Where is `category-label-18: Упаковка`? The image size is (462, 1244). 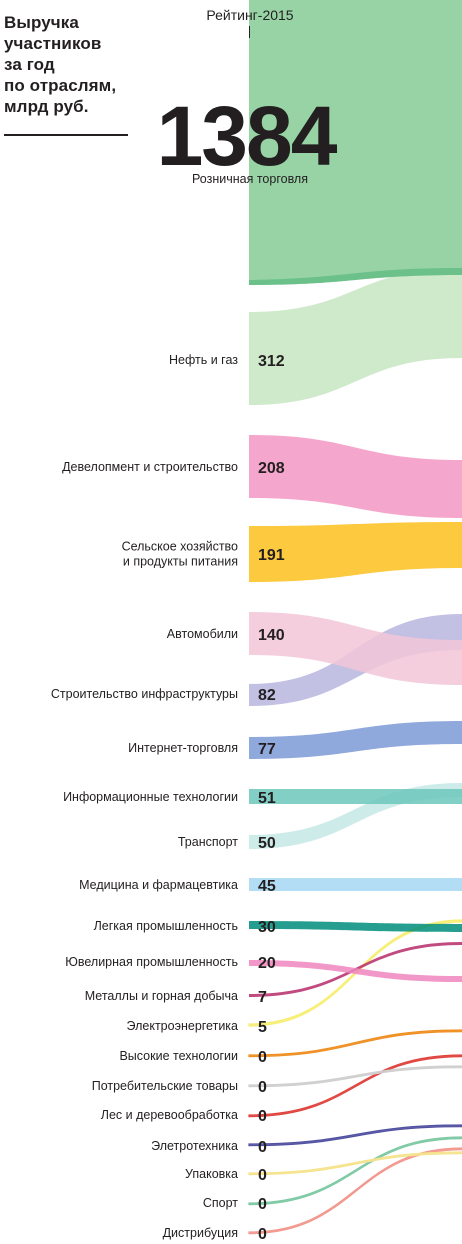
category-label-18: Упаковка is located at coordinates (211, 1174).